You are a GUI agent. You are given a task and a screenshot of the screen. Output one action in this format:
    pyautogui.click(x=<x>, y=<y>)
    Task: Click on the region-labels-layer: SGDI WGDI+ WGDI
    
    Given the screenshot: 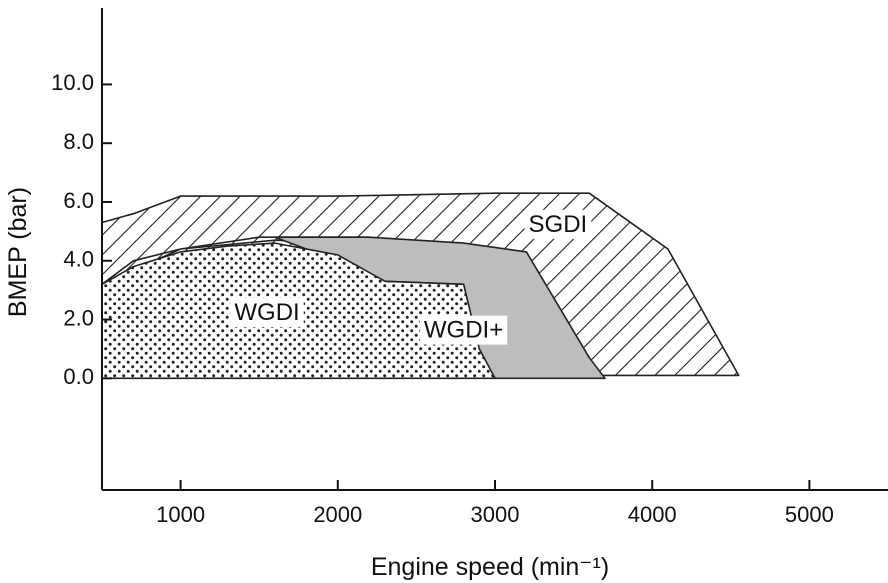 What is the action you would take?
    pyautogui.click(x=411, y=277)
    